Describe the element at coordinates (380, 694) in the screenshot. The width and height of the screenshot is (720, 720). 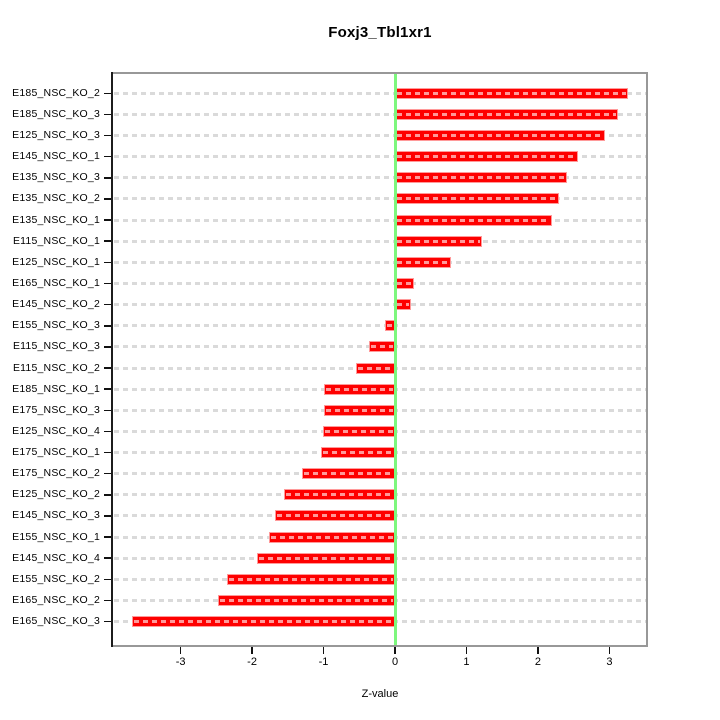
I see `x-axis-title: Z-value` at that location.